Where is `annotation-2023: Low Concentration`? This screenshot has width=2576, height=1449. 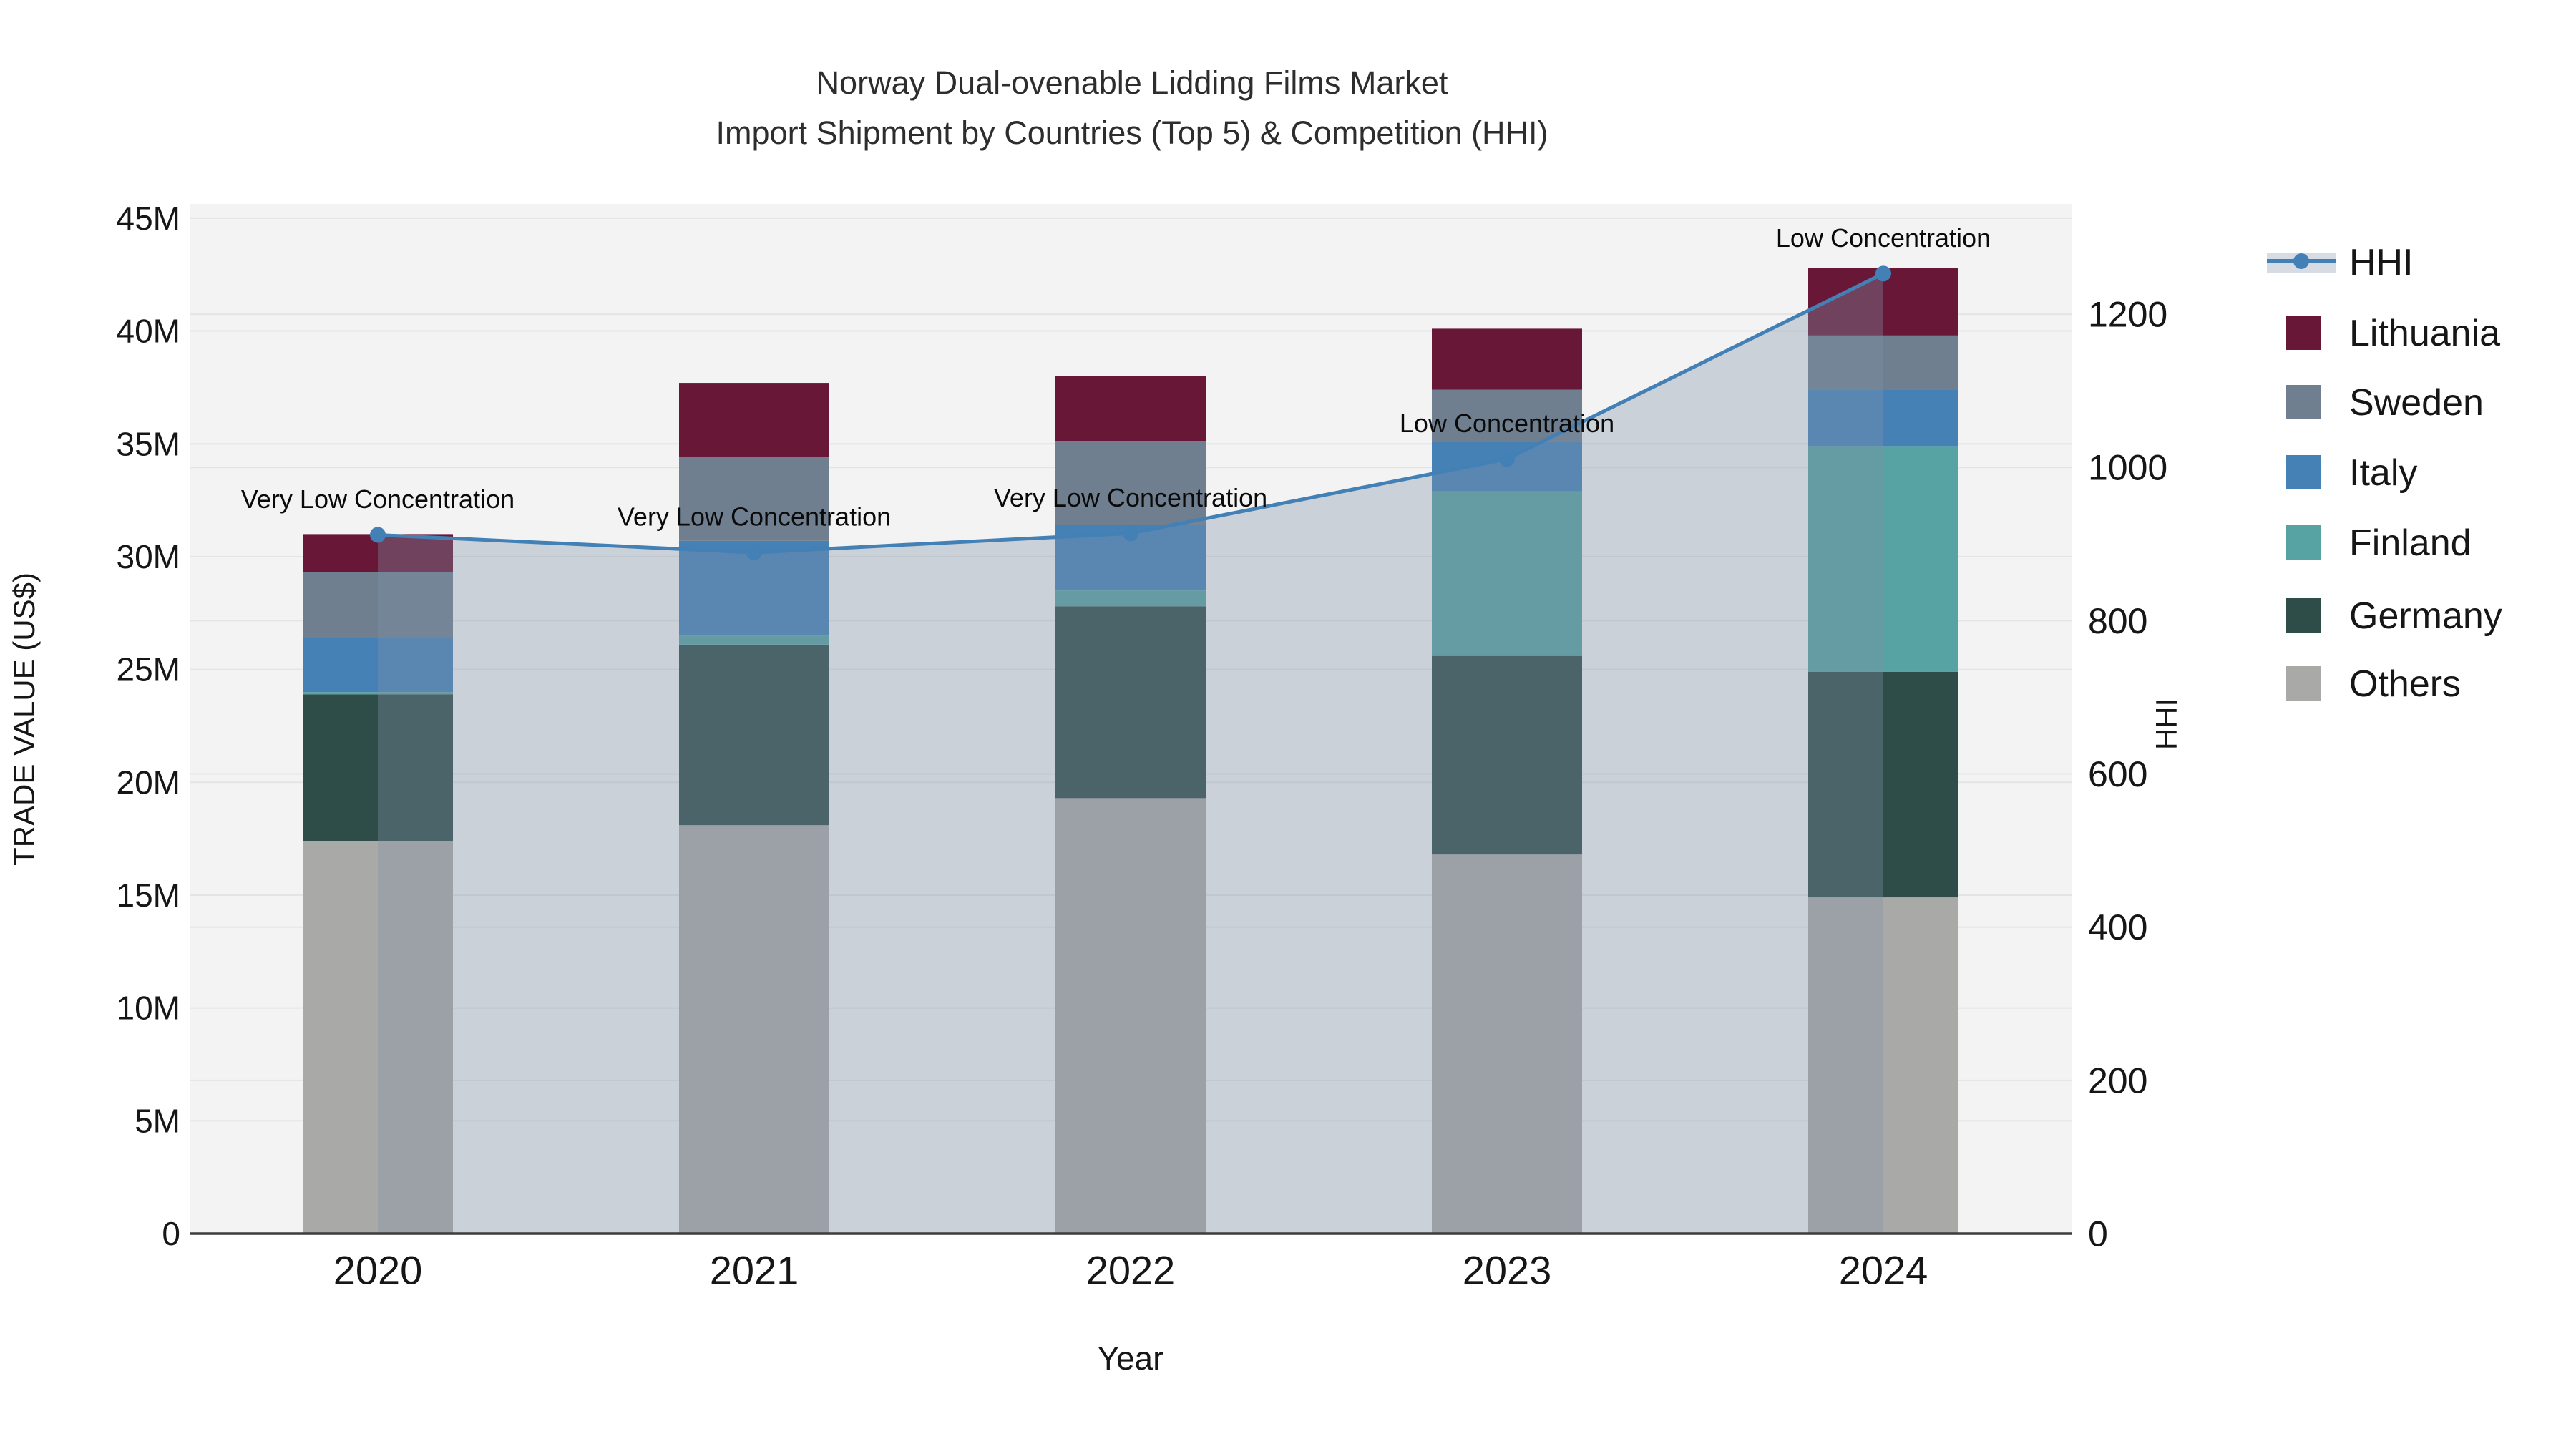 annotation-2023: Low Concentration is located at coordinates (1507, 423).